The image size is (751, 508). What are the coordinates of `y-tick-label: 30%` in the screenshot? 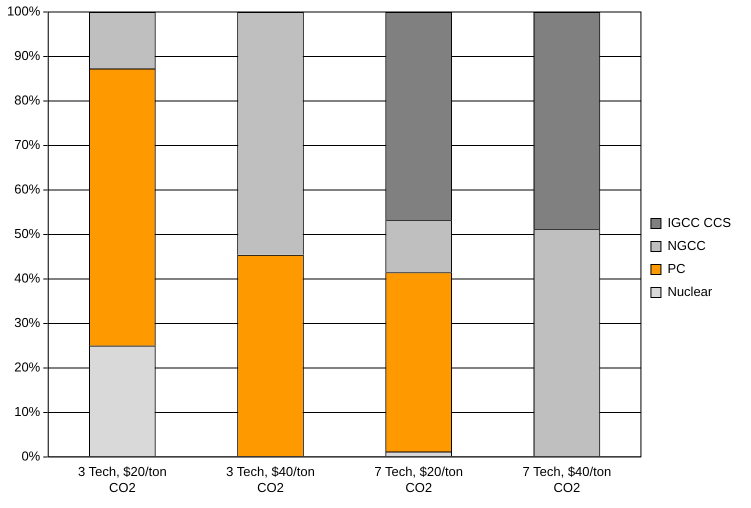 It's located at (27, 322).